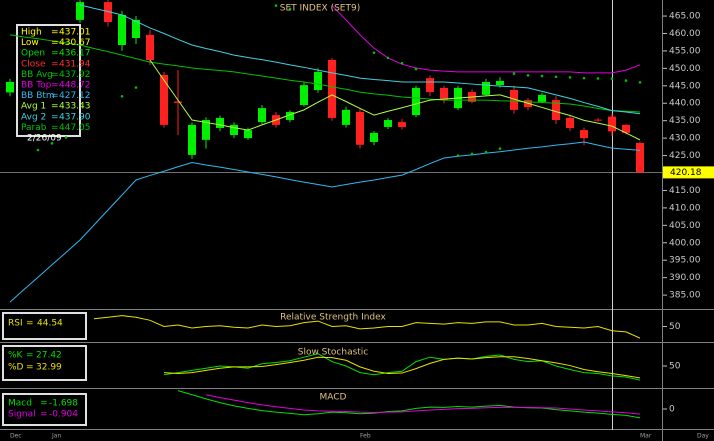 The width and height of the screenshot is (714, 441). What do you see at coordinates (365, 436) in the screenshot?
I see `x-tick-label: Feb` at bounding box center [365, 436].